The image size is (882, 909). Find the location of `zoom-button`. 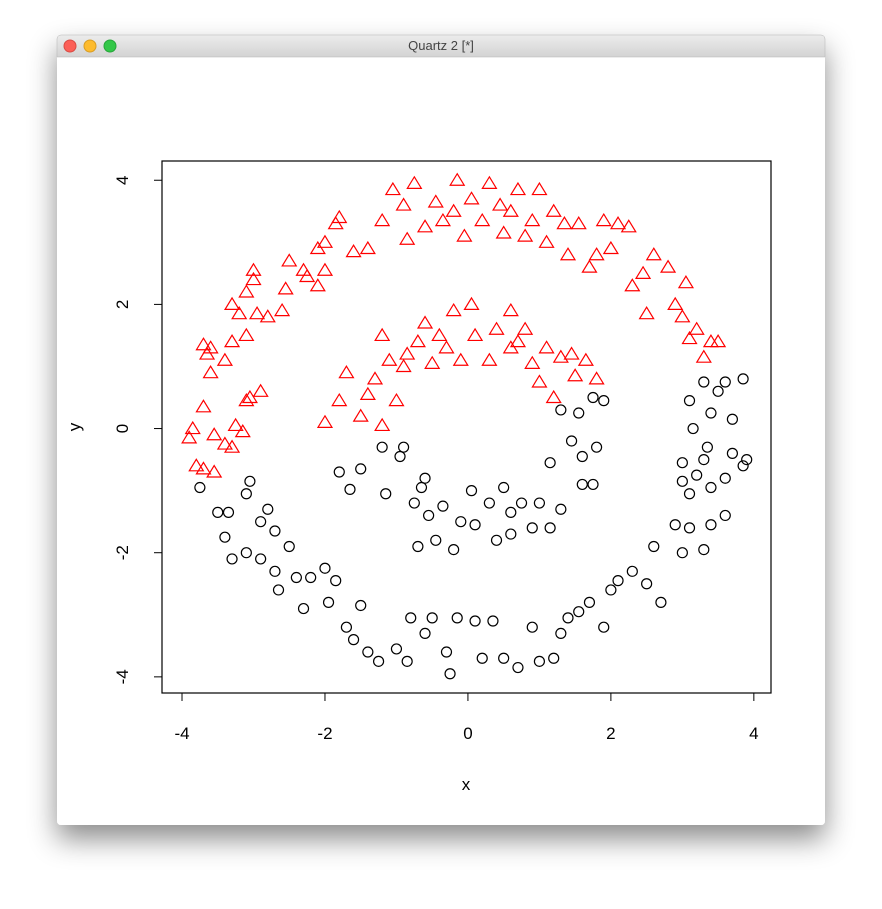

zoom-button is located at coordinates (110, 46).